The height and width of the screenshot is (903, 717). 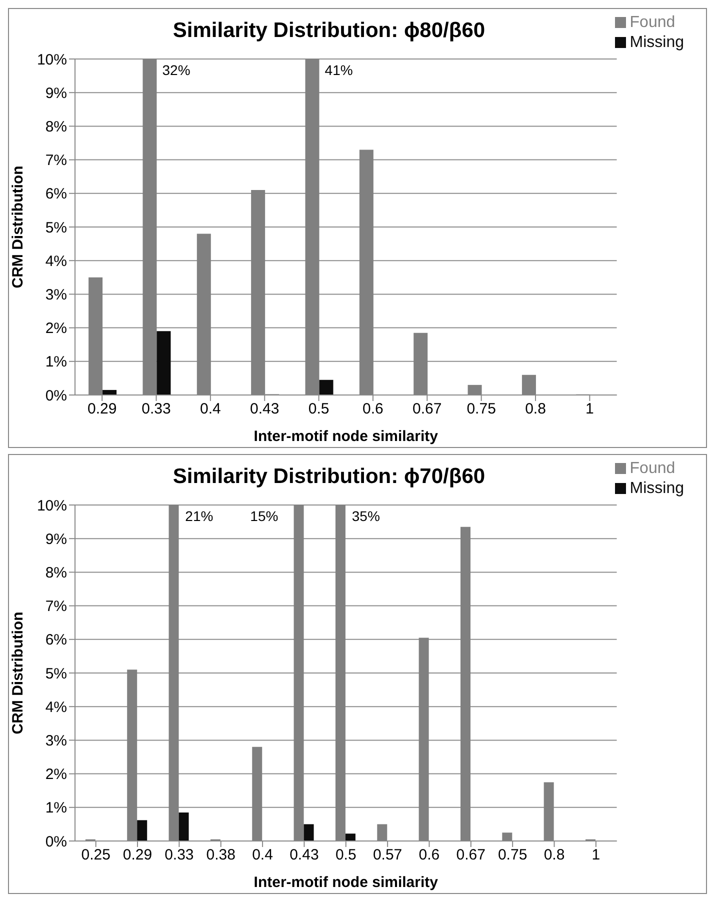 I want to click on annotation: 21%, so click(x=199, y=516).